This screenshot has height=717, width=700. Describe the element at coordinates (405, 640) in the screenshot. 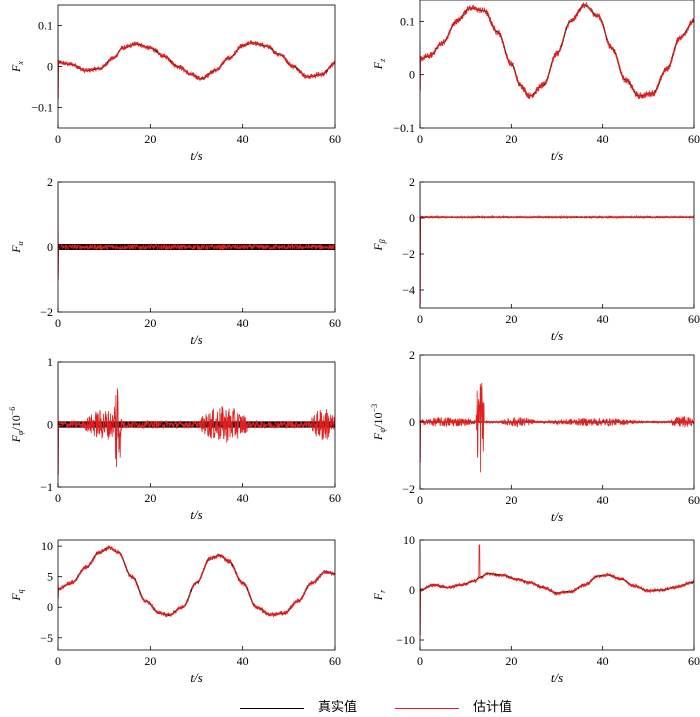

I see `y-tick-label: −10` at that location.